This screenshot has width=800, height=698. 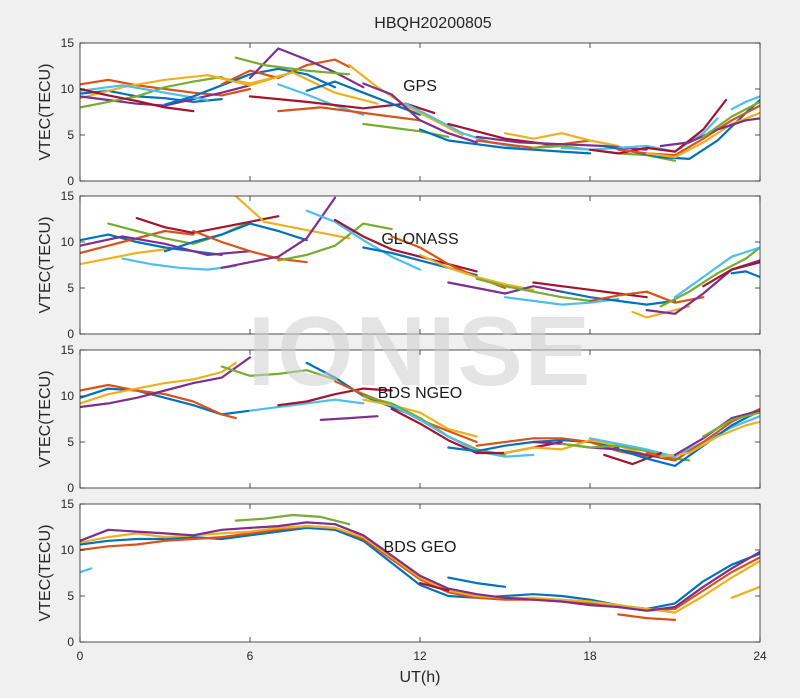 I want to click on panel-label: BDS GEO, so click(x=420, y=547).